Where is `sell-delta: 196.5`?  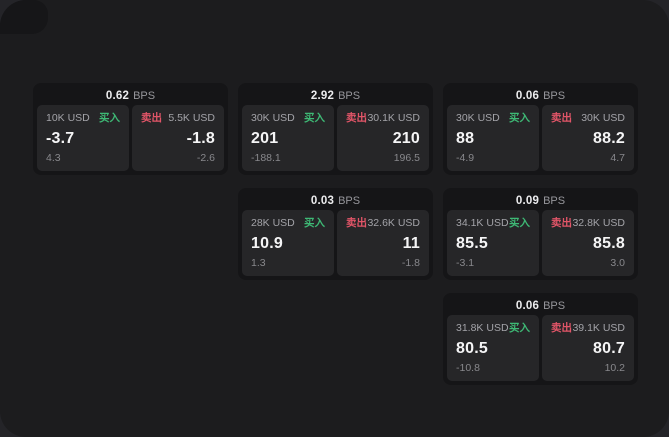 sell-delta: 196.5 is located at coordinates (406, 158).